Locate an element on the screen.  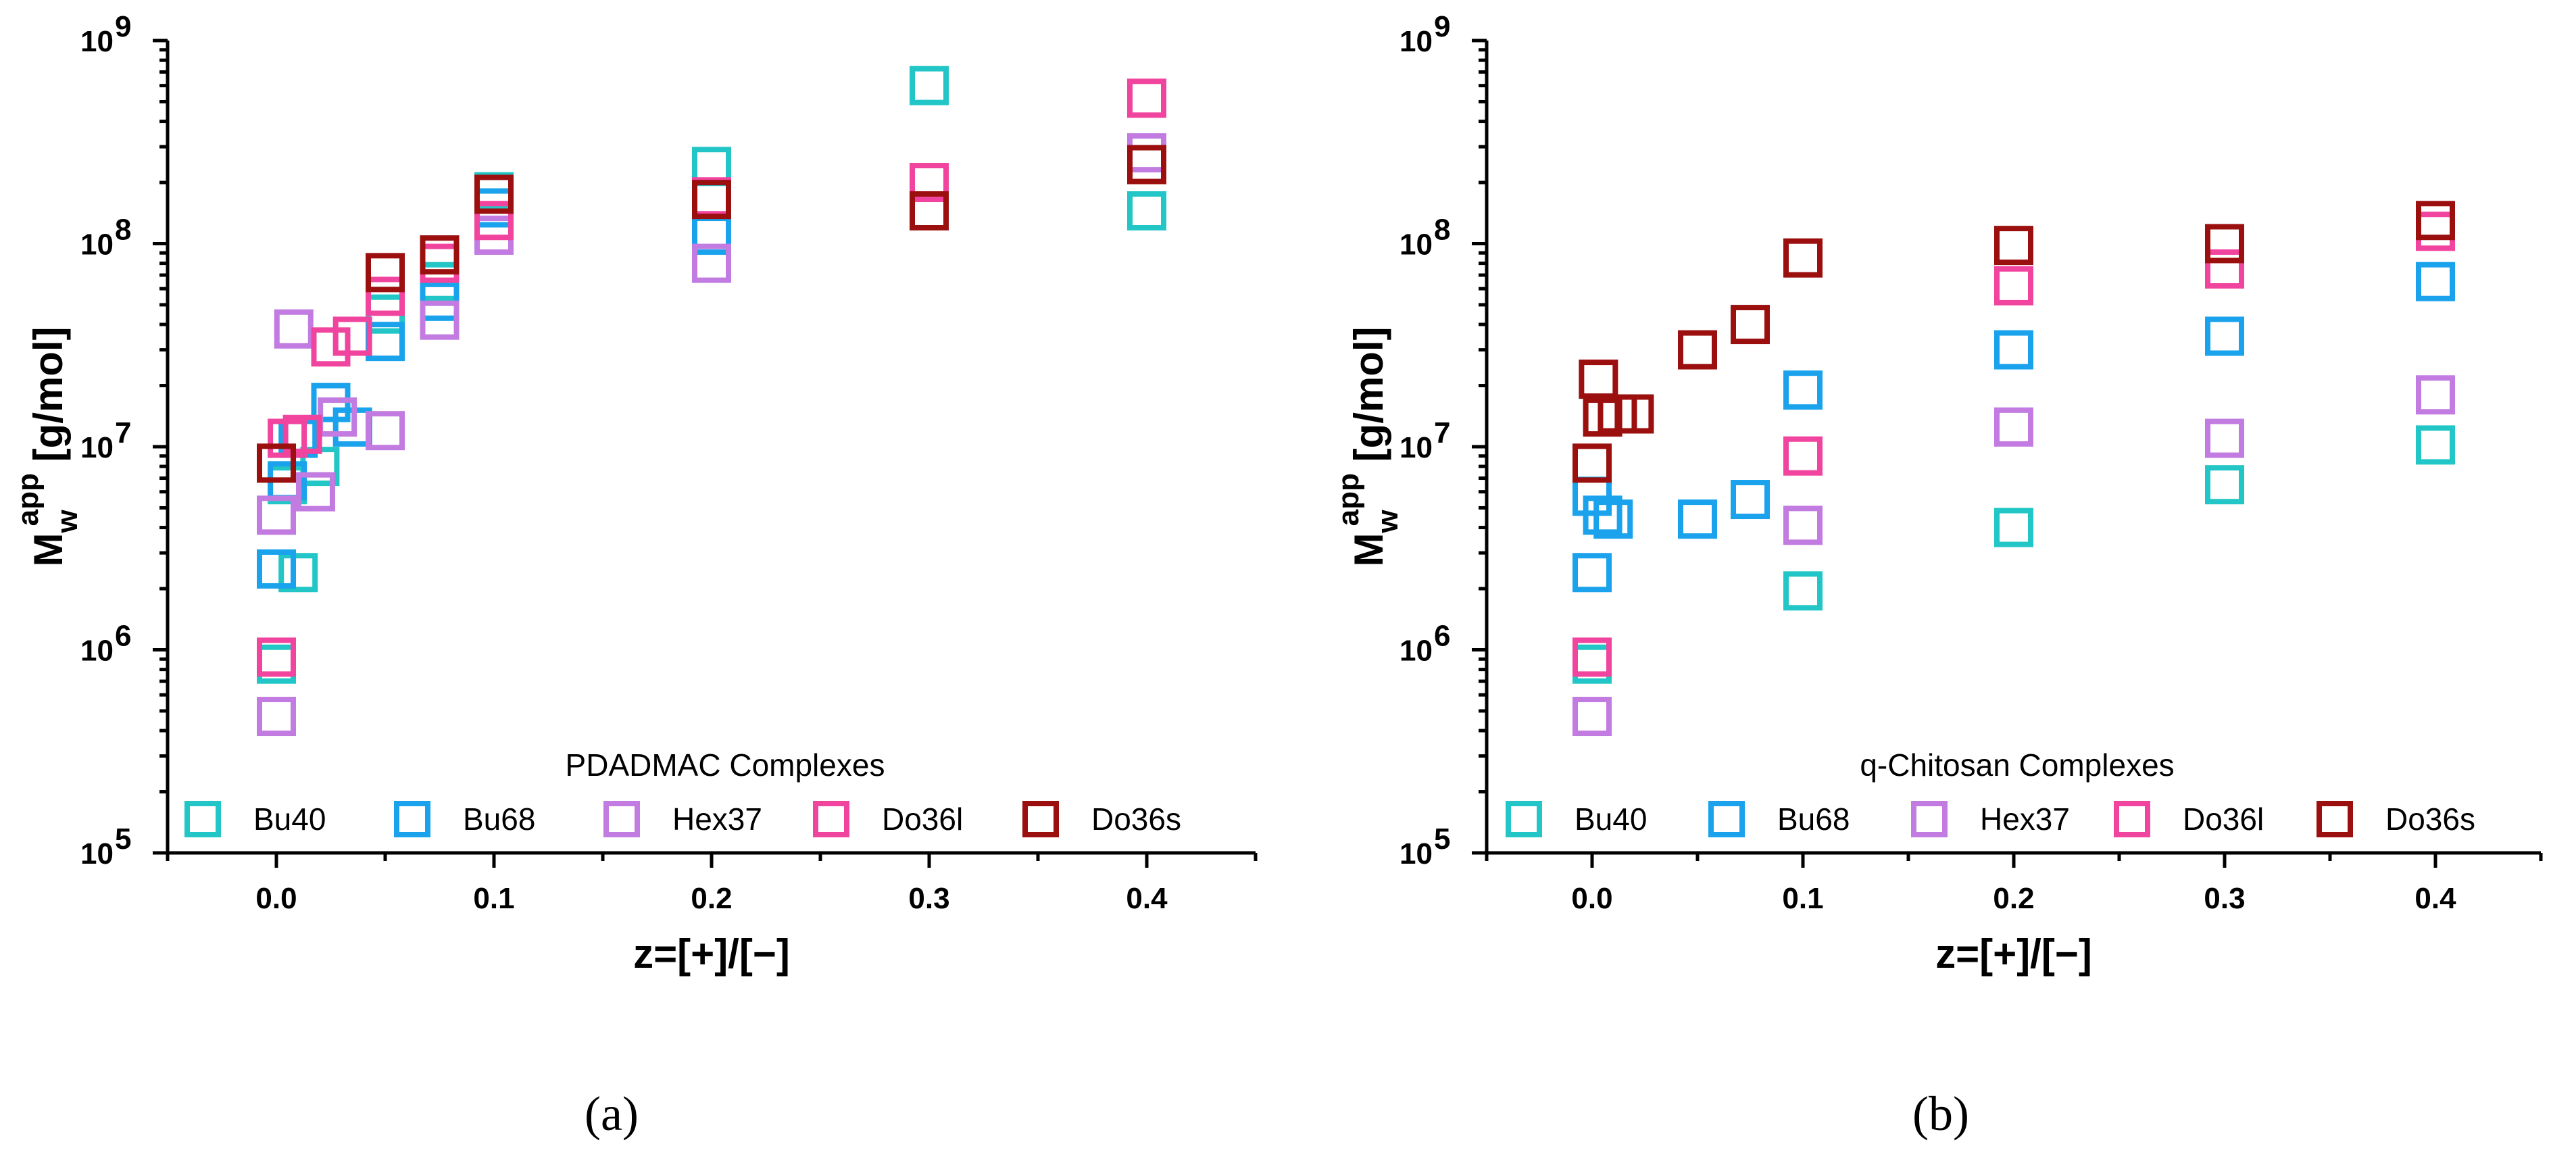
series-bu68 is located at coordinates (2014, 427).